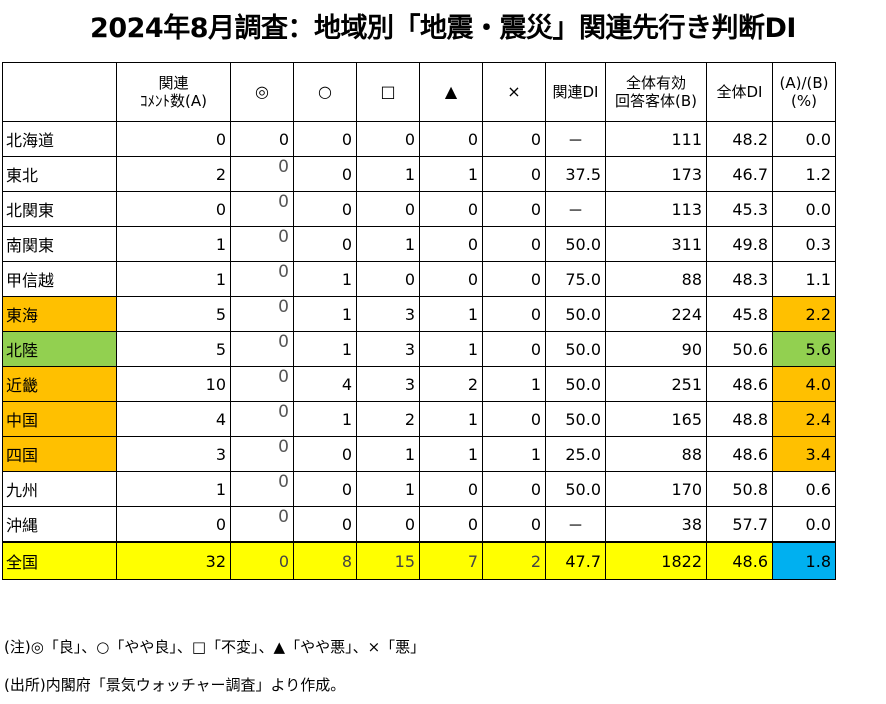 Image resolution: width=886 pixels, height=704 pixels. Describe the element at coordinates (59, 174) in the screenshot. I see `cell-region: 東北` at that location.